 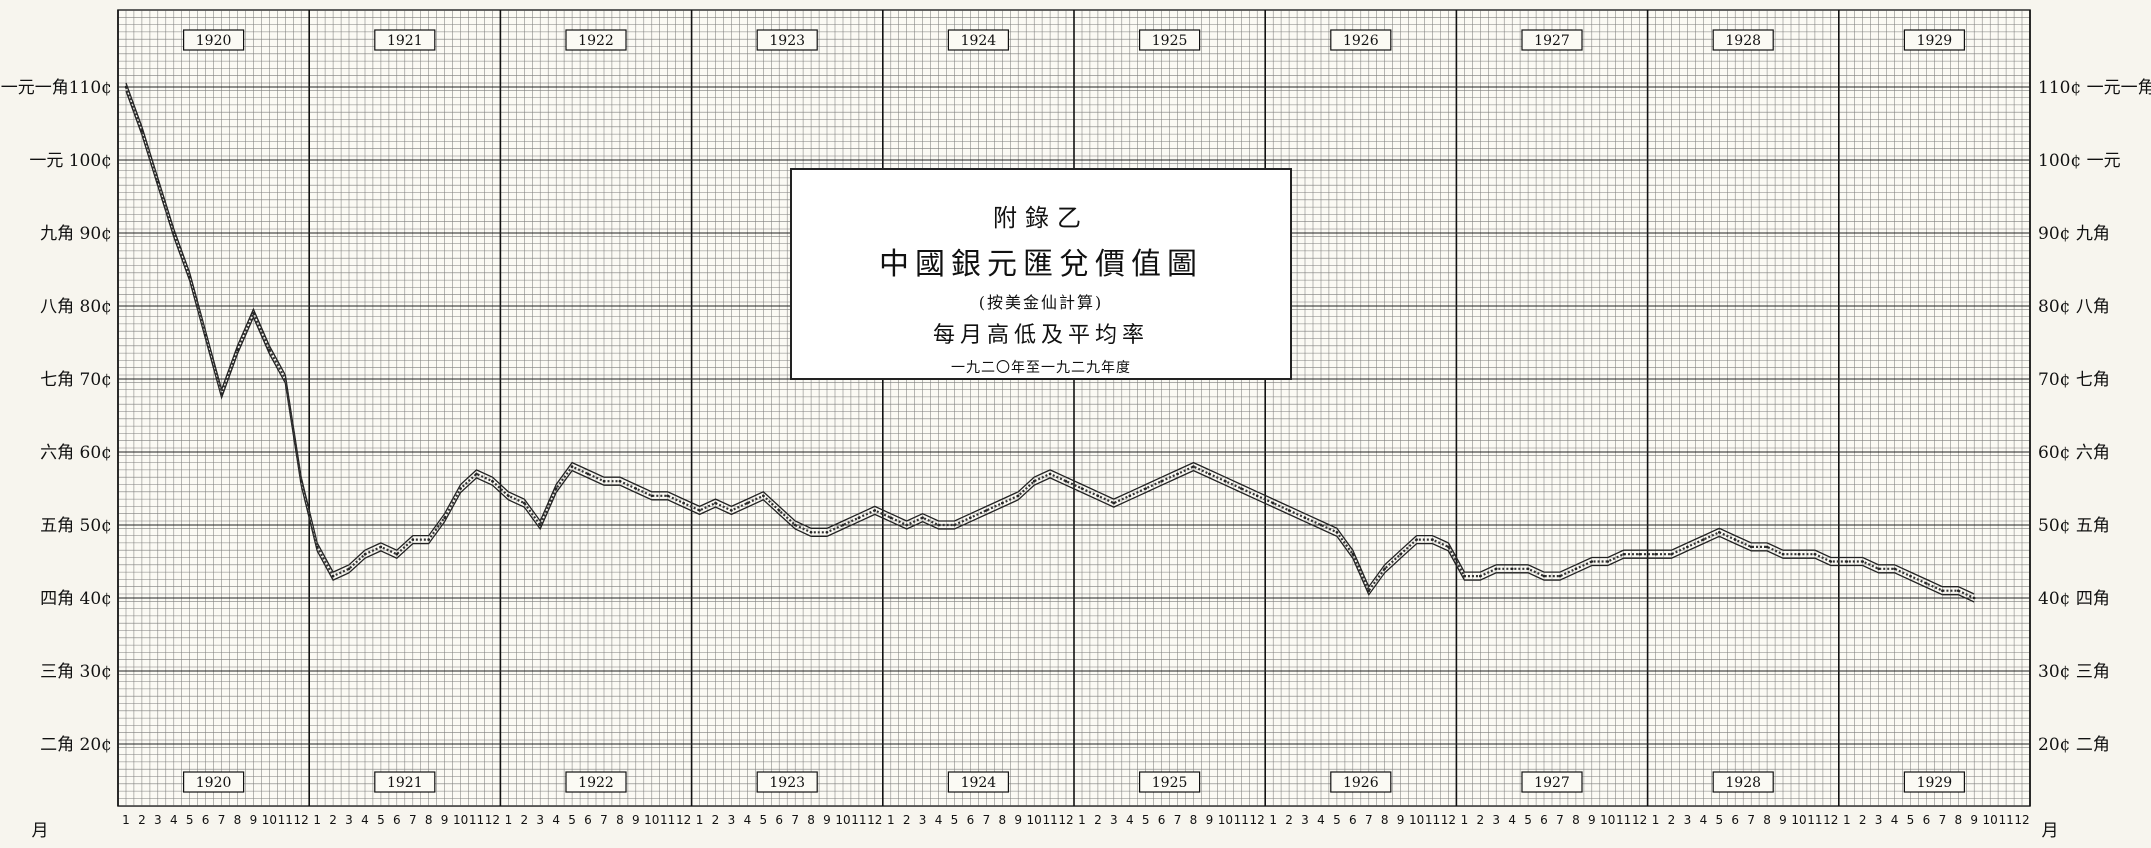 I want to click on month-axis-label-left: 月, so click(x=40, y=831).